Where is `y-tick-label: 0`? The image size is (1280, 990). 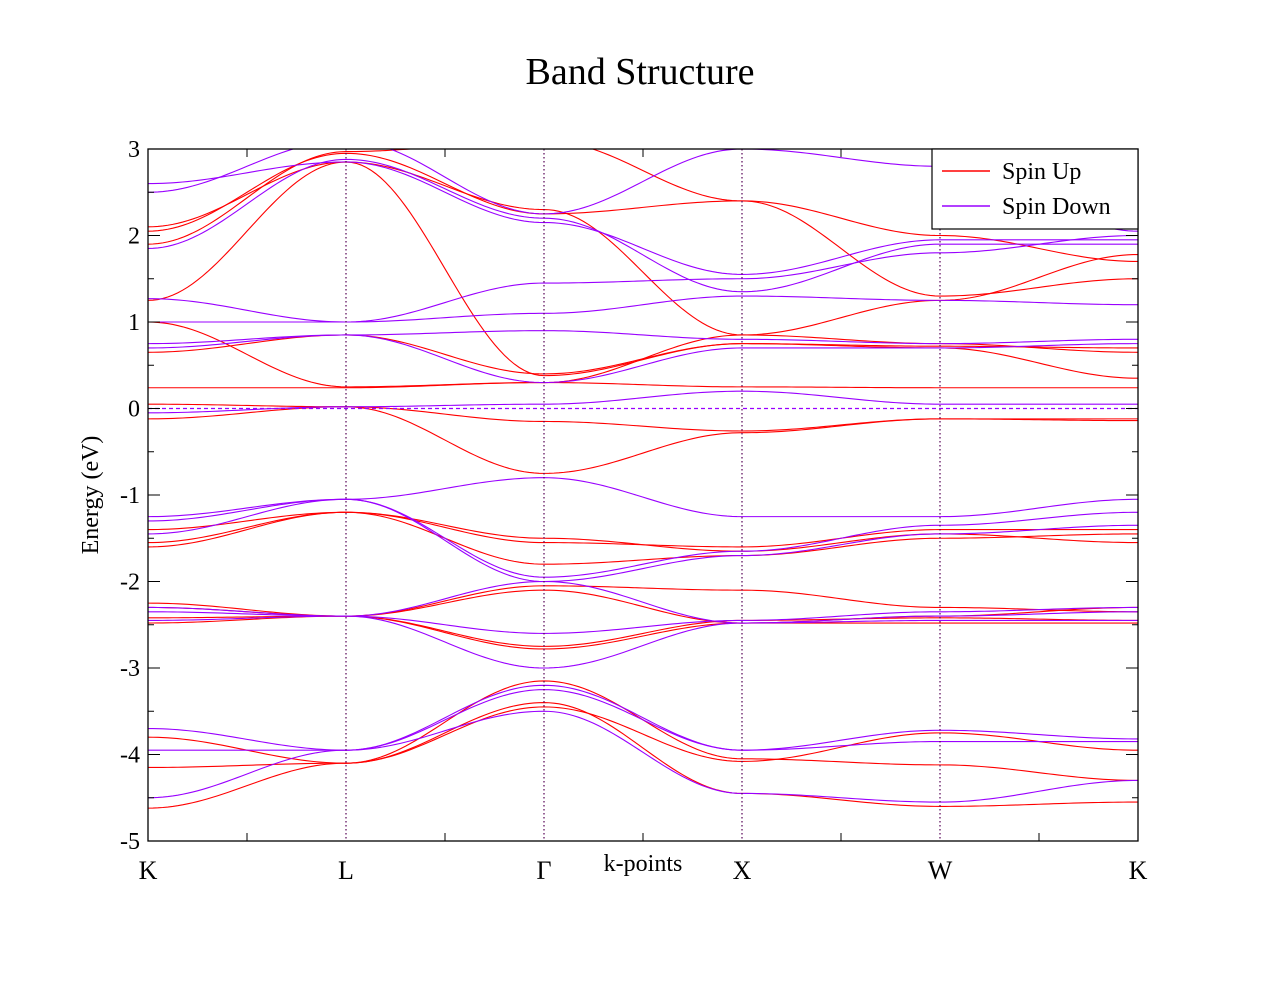
y-tick-label: 0 is located at coordinates (134, 410).